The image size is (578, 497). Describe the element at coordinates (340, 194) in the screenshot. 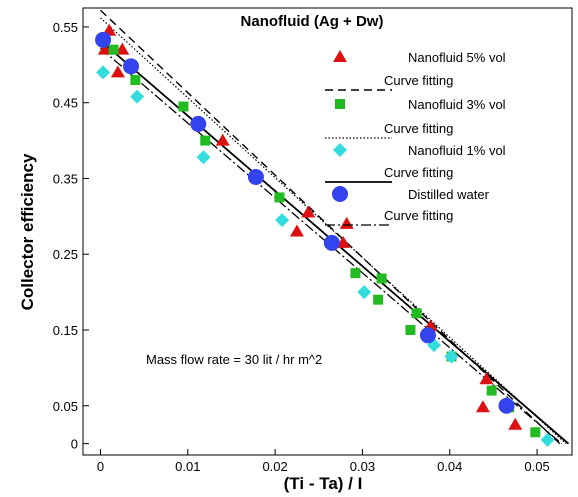

I see `legend-symbol-circle` at that location.